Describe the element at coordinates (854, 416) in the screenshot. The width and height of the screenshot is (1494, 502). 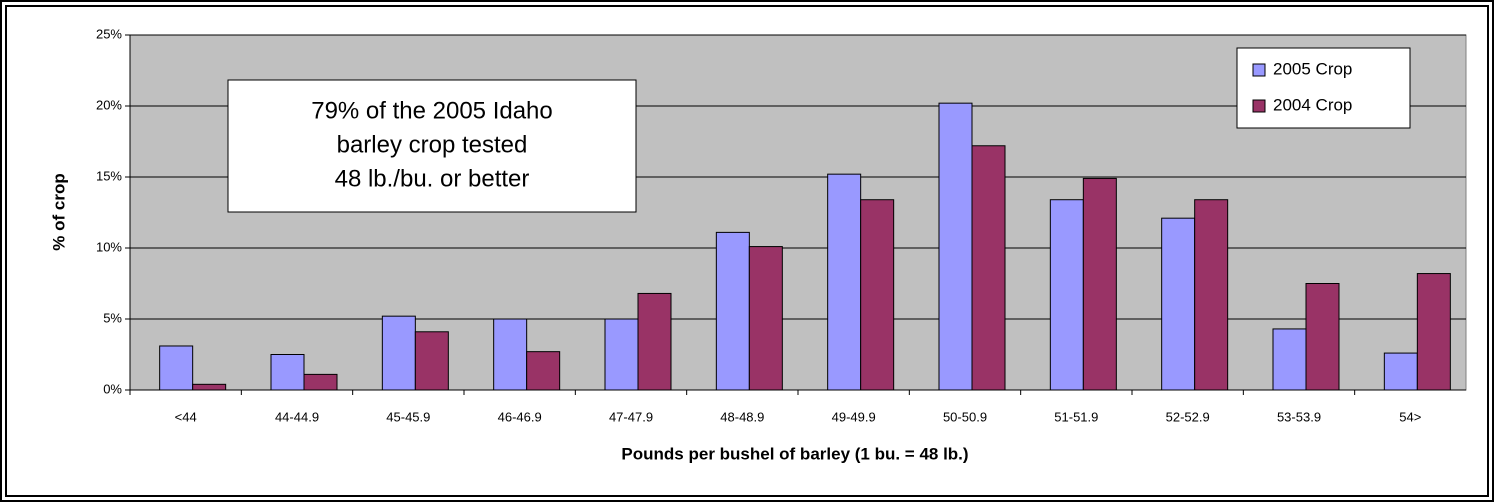
I see `x-tick-label: 49-49.9` at that location.